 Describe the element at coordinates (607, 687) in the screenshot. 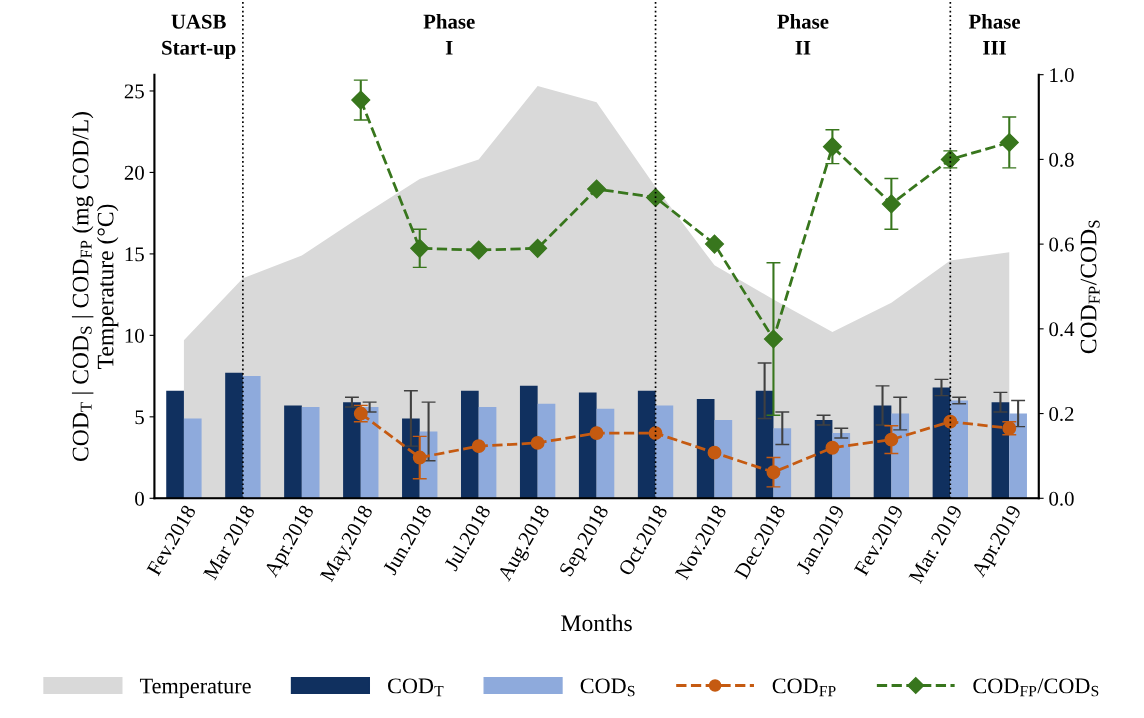

I see `legend-label: COD$_{S}$` at that location.